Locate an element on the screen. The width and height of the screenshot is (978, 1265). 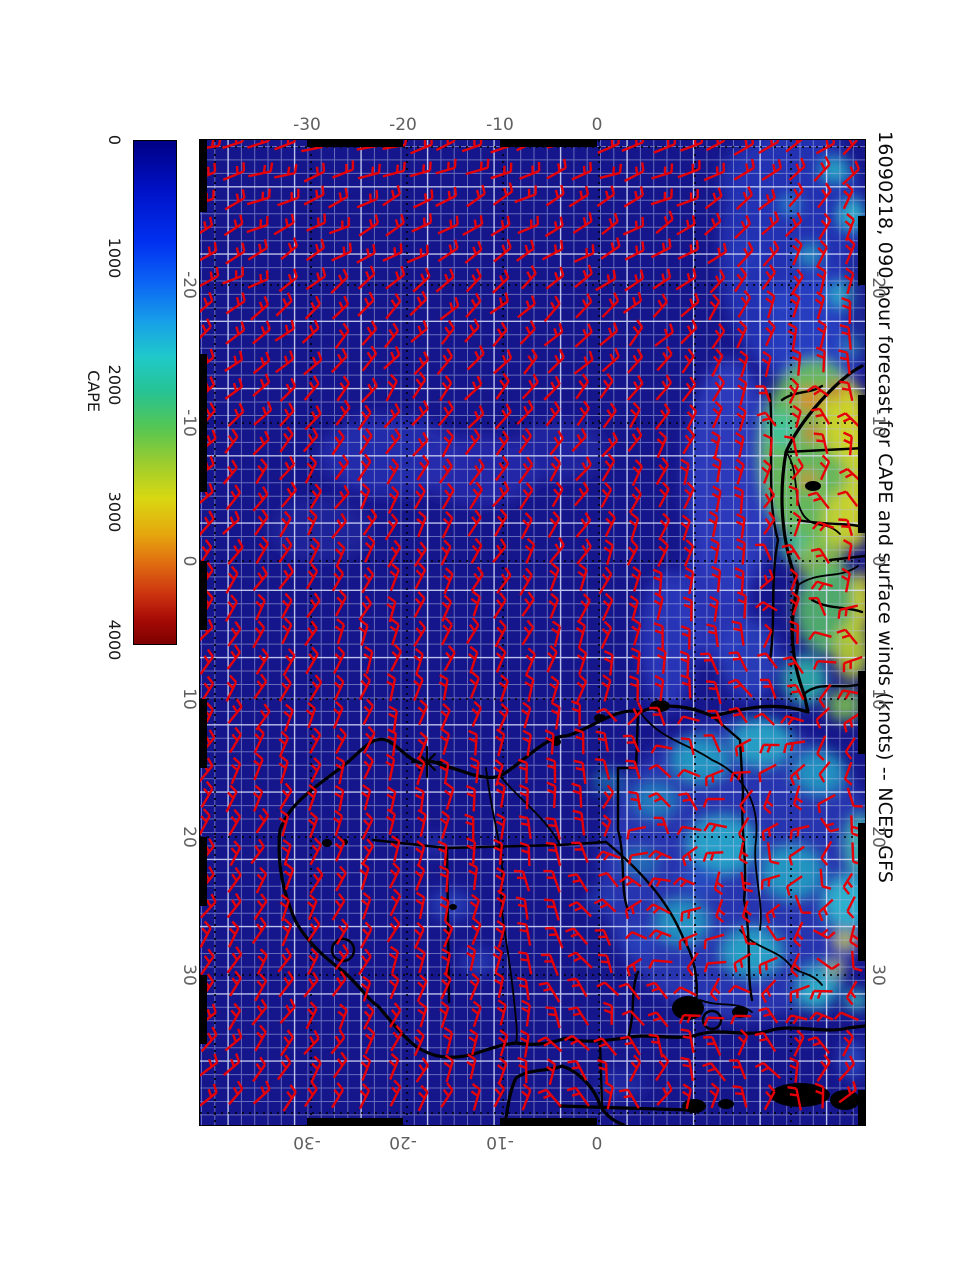
colorbar-tick-label: 4000 is located at coordinates (114, 640).